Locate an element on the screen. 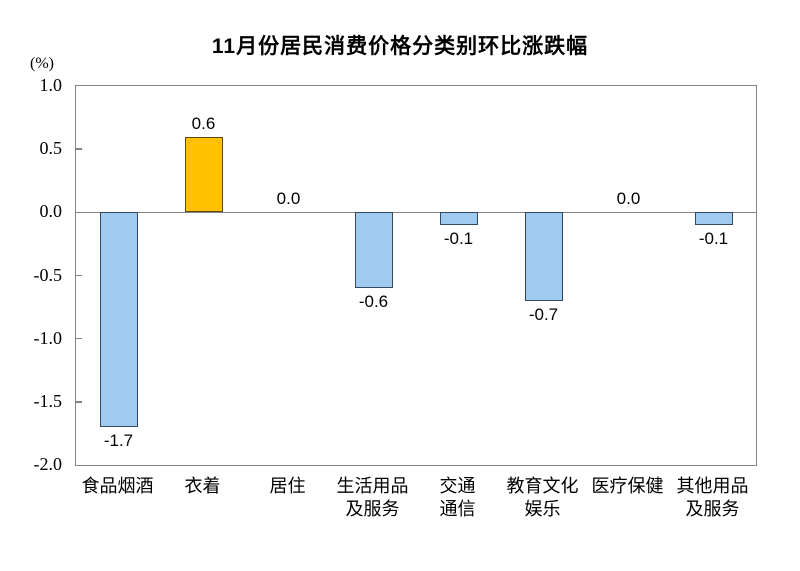 The height and width of the screenshot is (571, 800). category-label: 居住 is located at coordinates (288, 486).